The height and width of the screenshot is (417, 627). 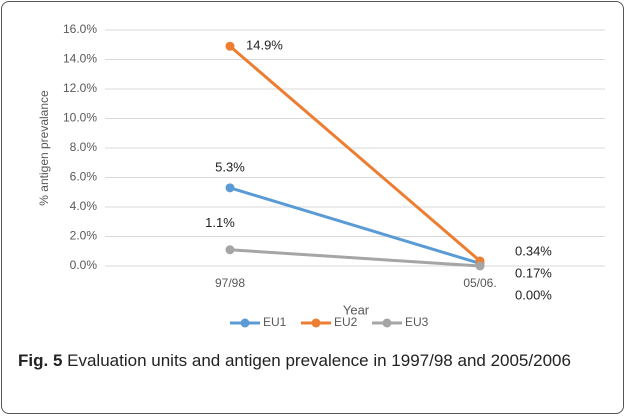 I want to click on value-label: 0.00%, so click(x=533, y=294).